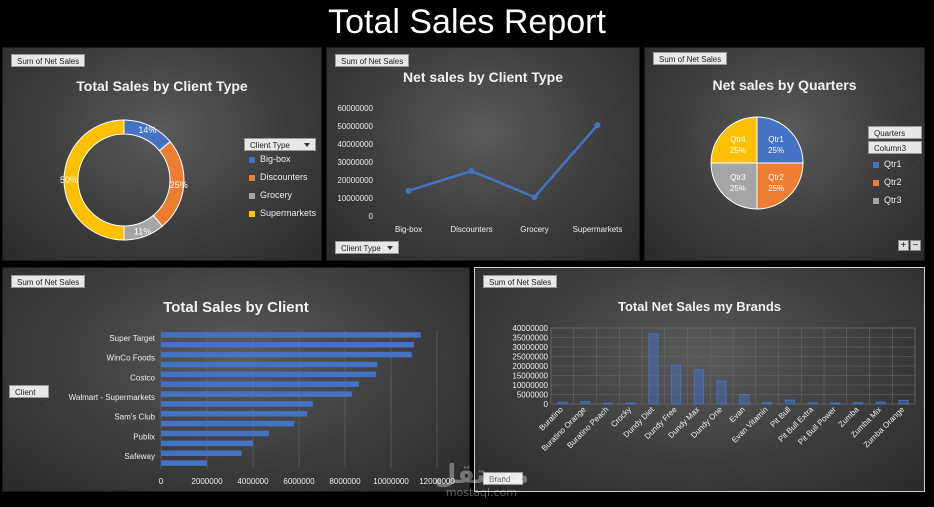 The width and height of the screenshot is (934, 507). I want to click on axis-filter-client-type: Client Type, so click(367, 247).